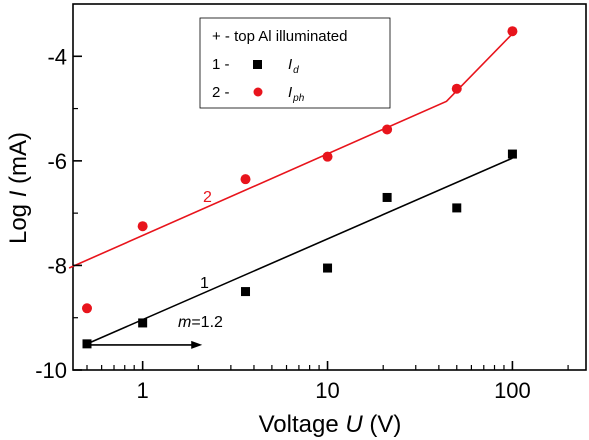 The image size is (589, 440). Describe the element at coordinates (57, 265) in the screenshot. I see `y-tick-label: -8` at that location.